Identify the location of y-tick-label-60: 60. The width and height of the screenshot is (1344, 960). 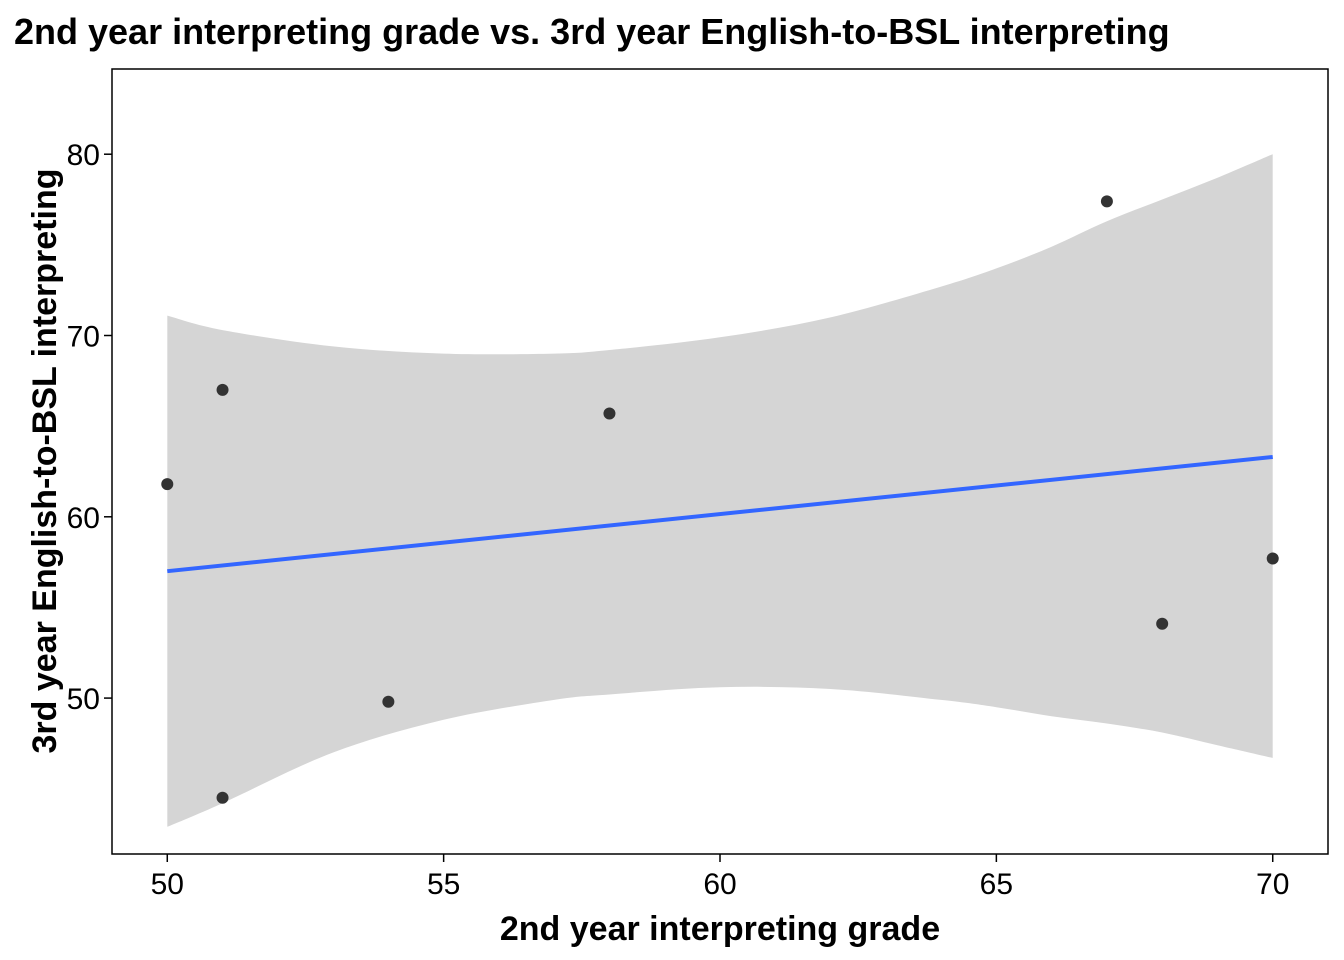
(83, 518).